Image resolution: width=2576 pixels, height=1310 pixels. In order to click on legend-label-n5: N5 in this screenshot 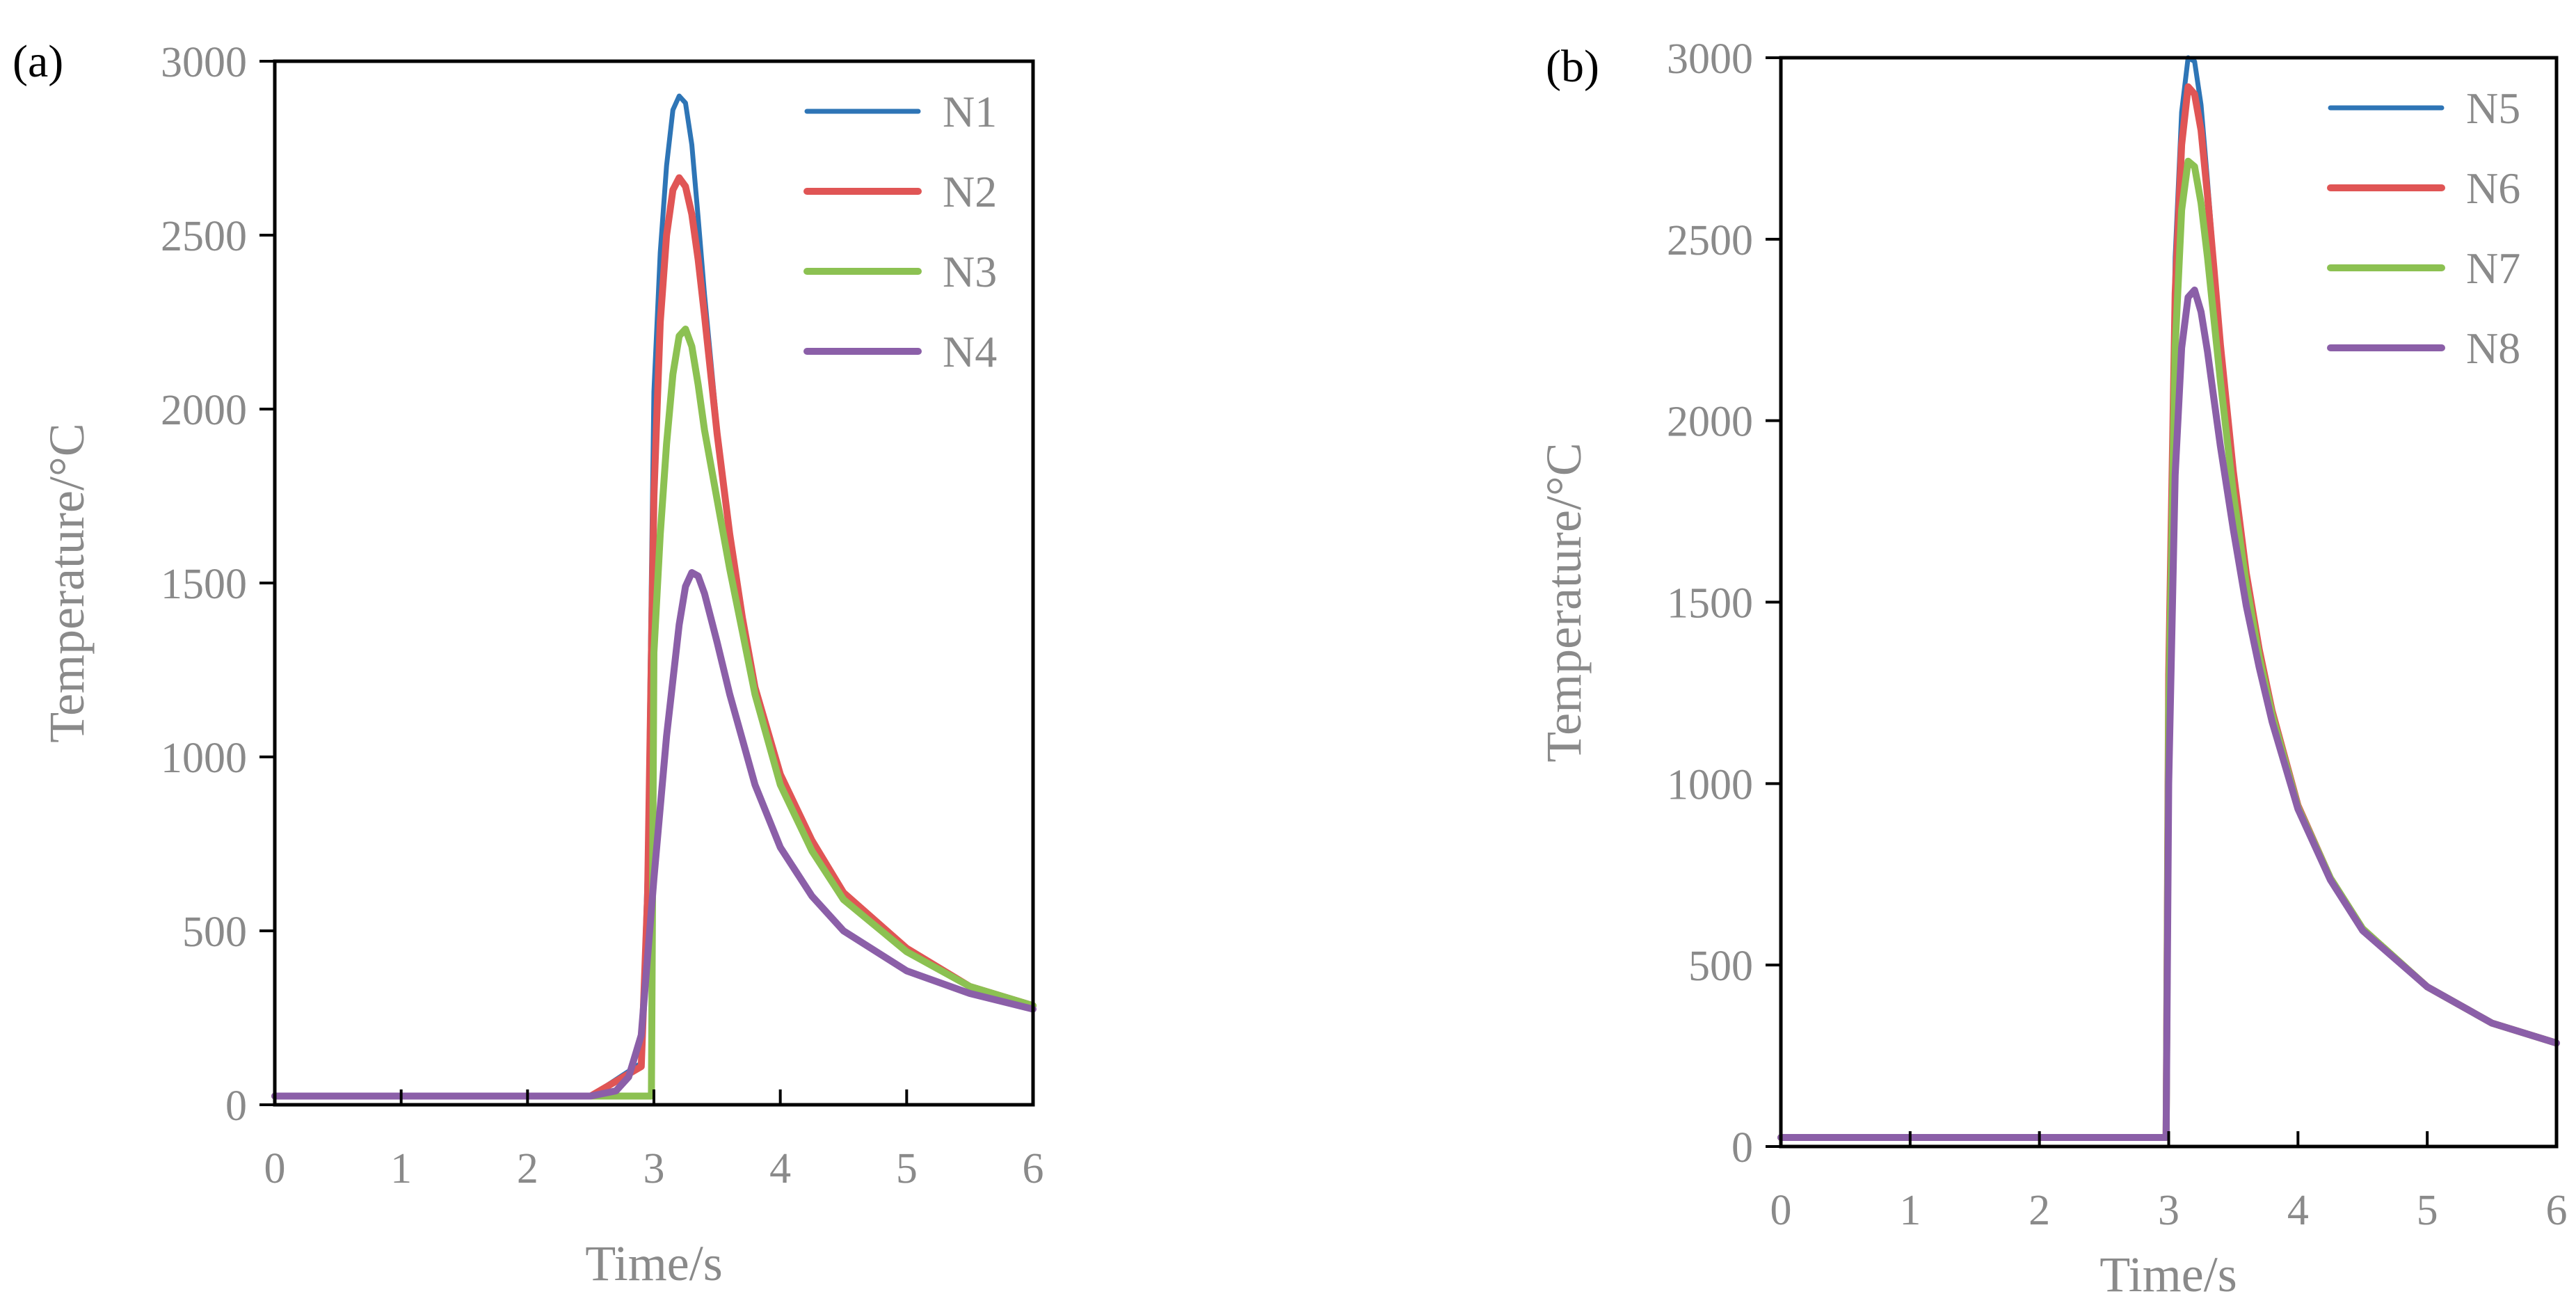, I will do `click(2493, 108)`.